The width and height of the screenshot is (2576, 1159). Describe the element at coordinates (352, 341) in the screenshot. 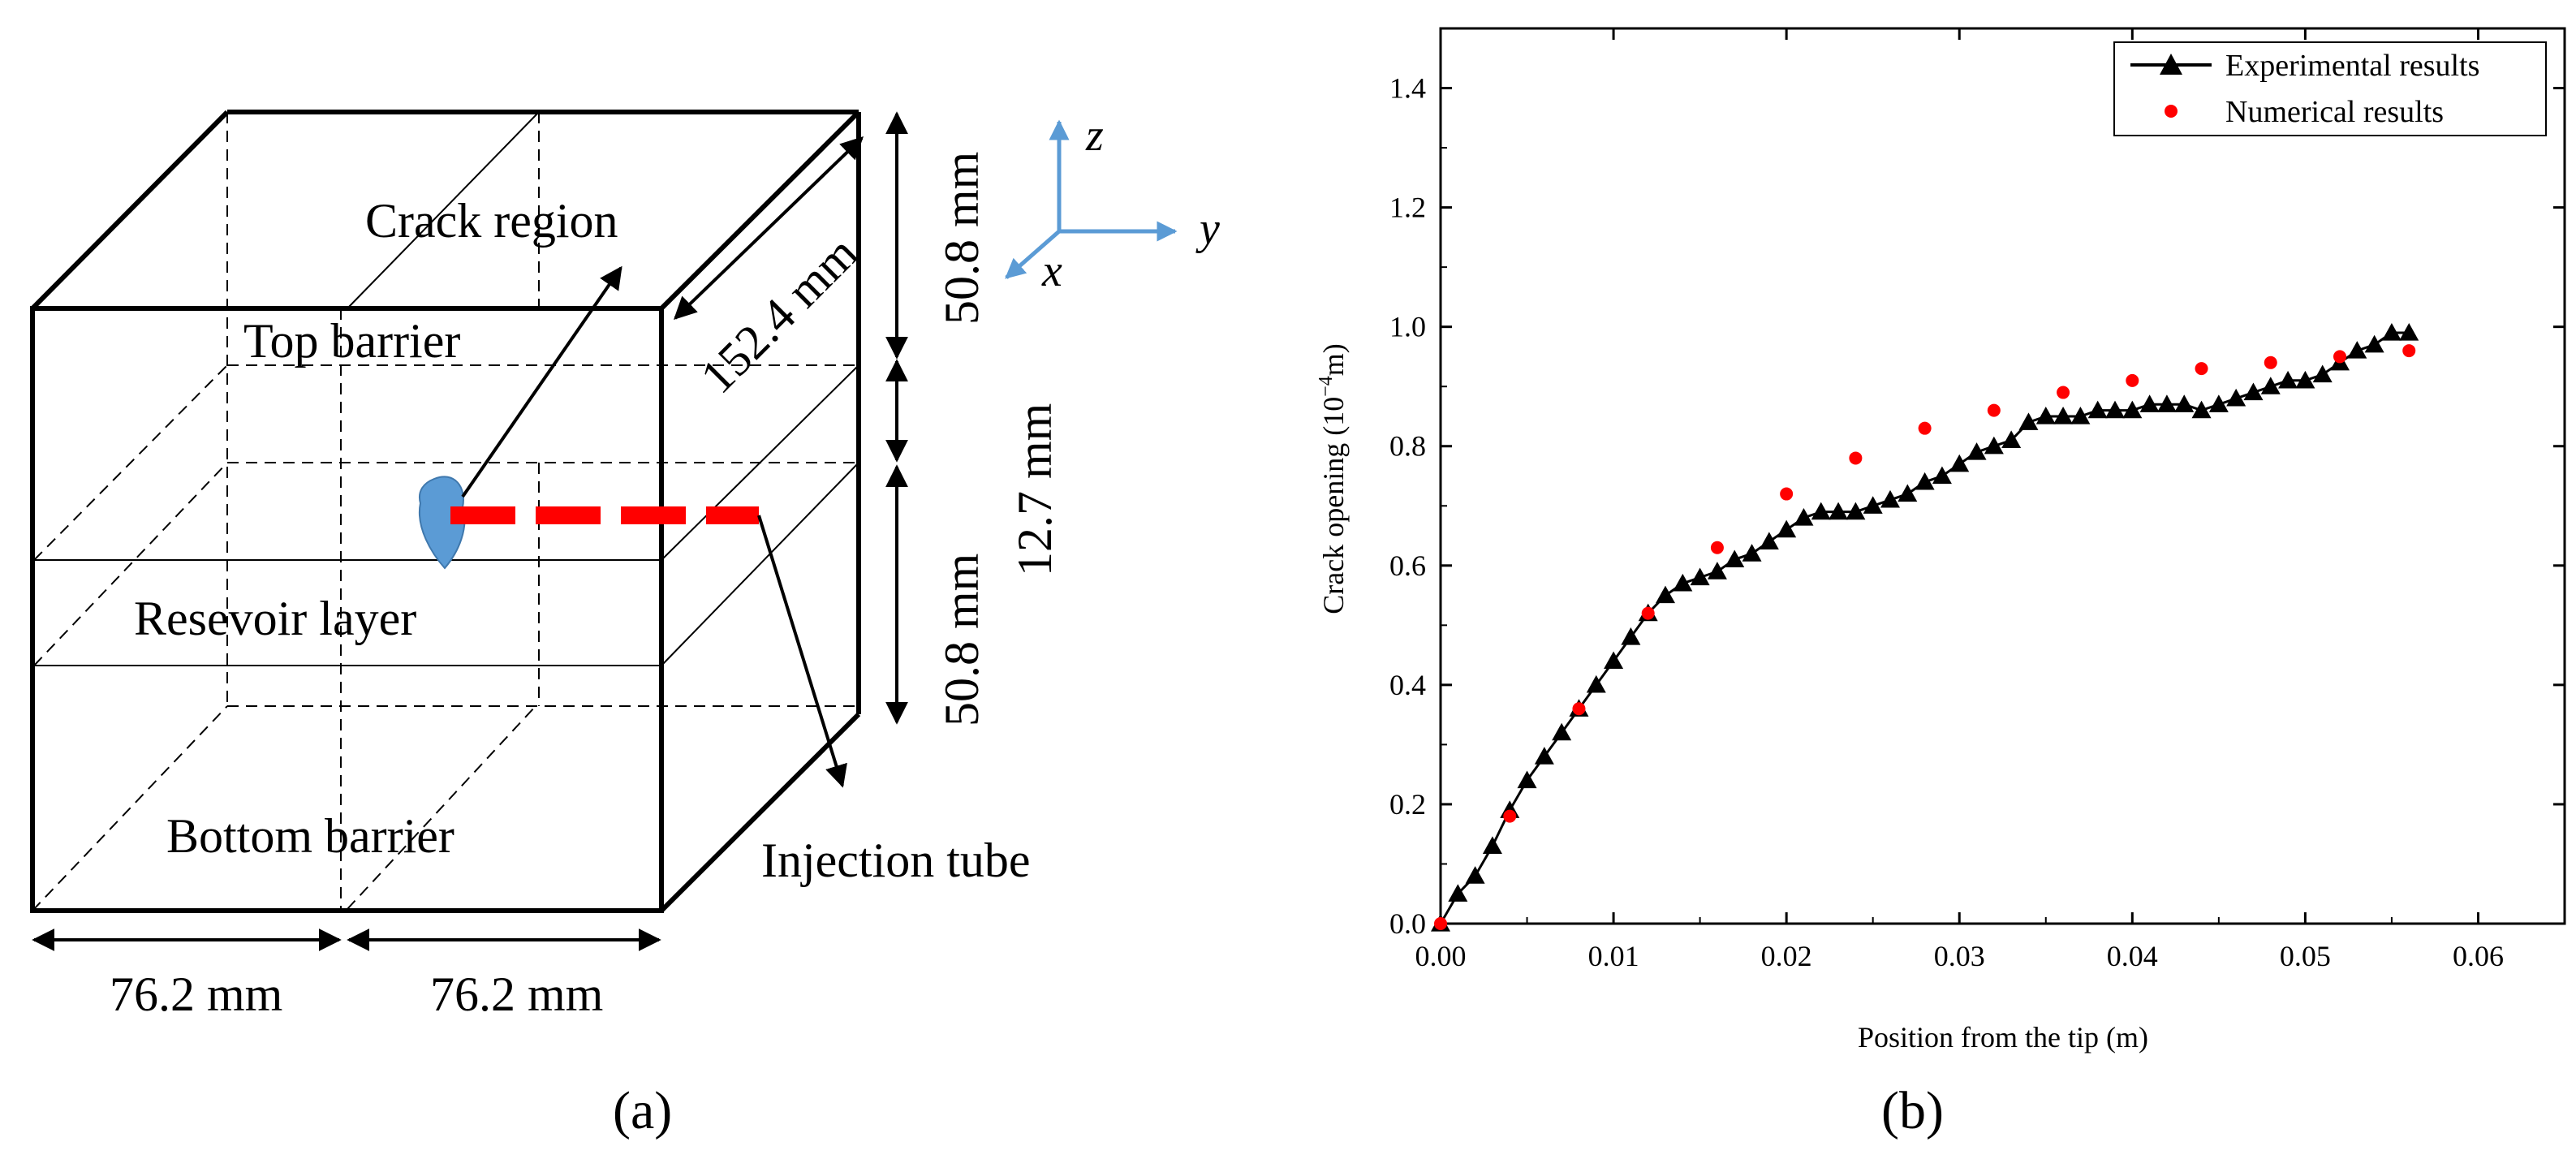

I see `top-barrier-label: Top barrier` at that location.